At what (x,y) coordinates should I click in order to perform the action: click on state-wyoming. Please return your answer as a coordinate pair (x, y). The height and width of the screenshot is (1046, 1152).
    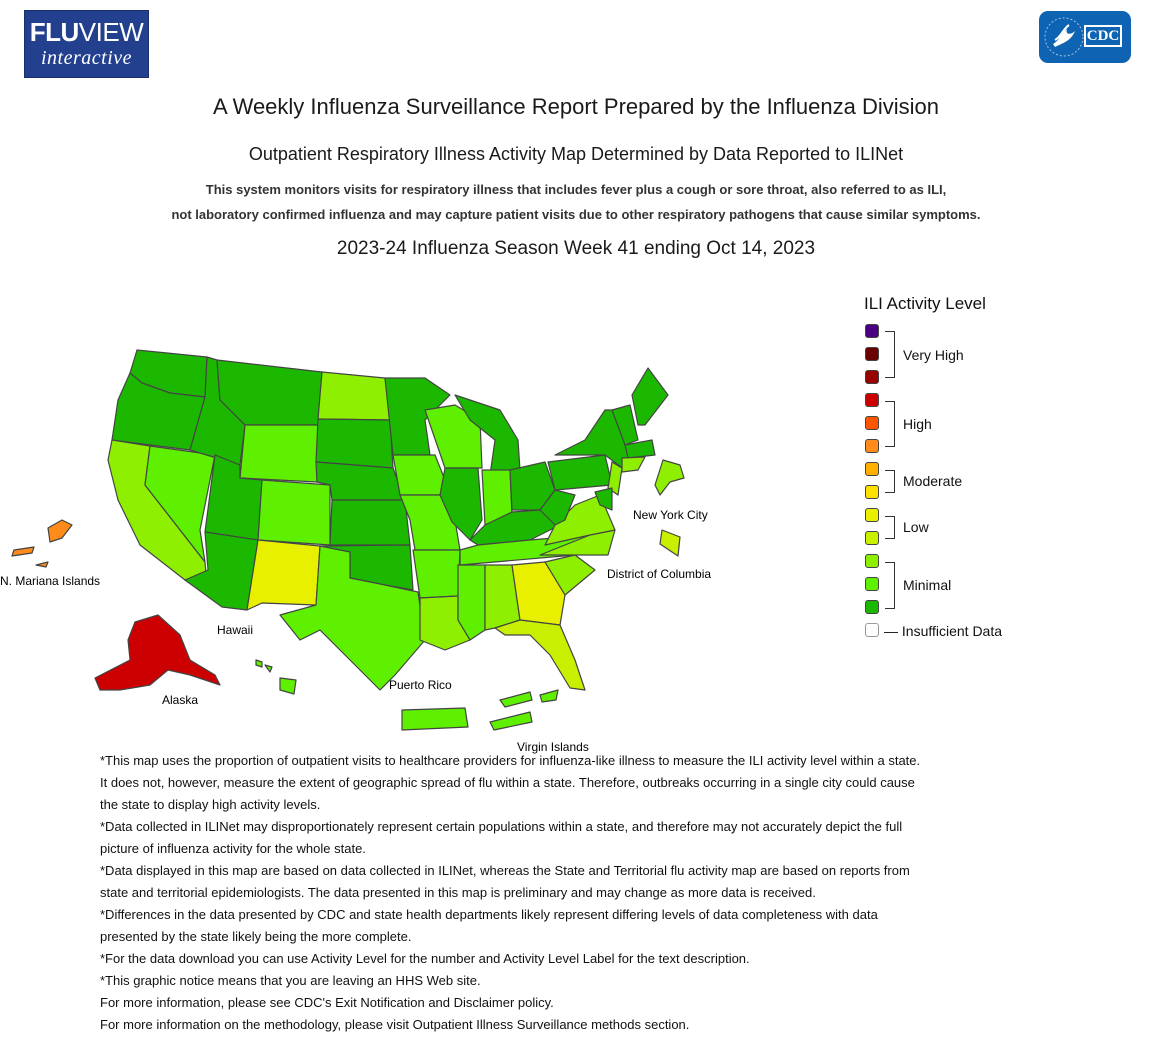
    Looking at the image, I should click on (279, 453).